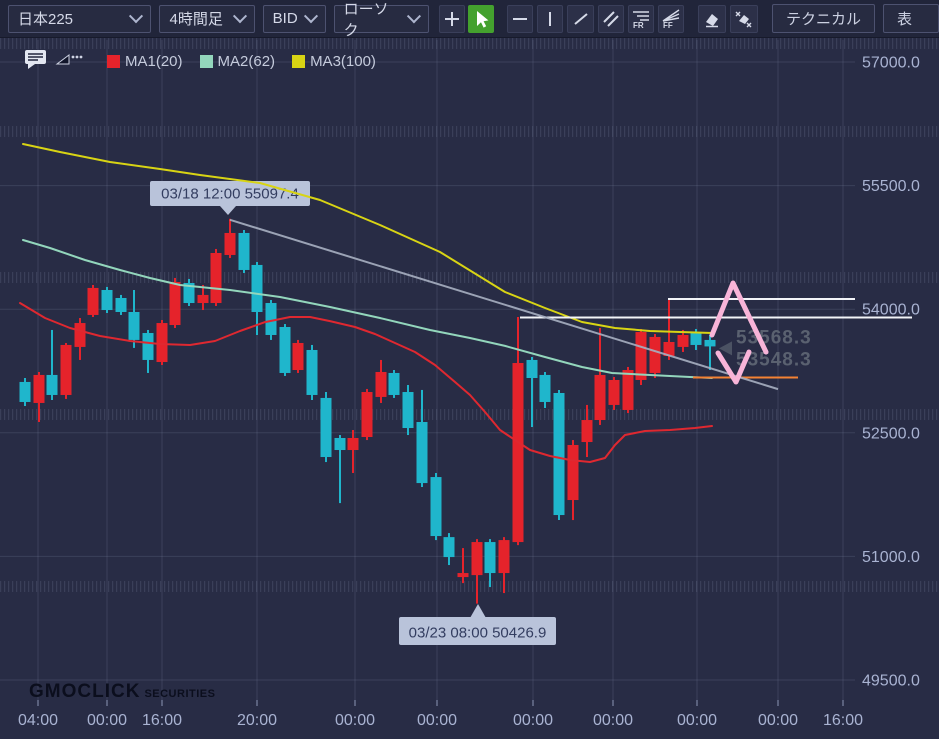  I want to click on price-side-select: BID, so click(294, 18).